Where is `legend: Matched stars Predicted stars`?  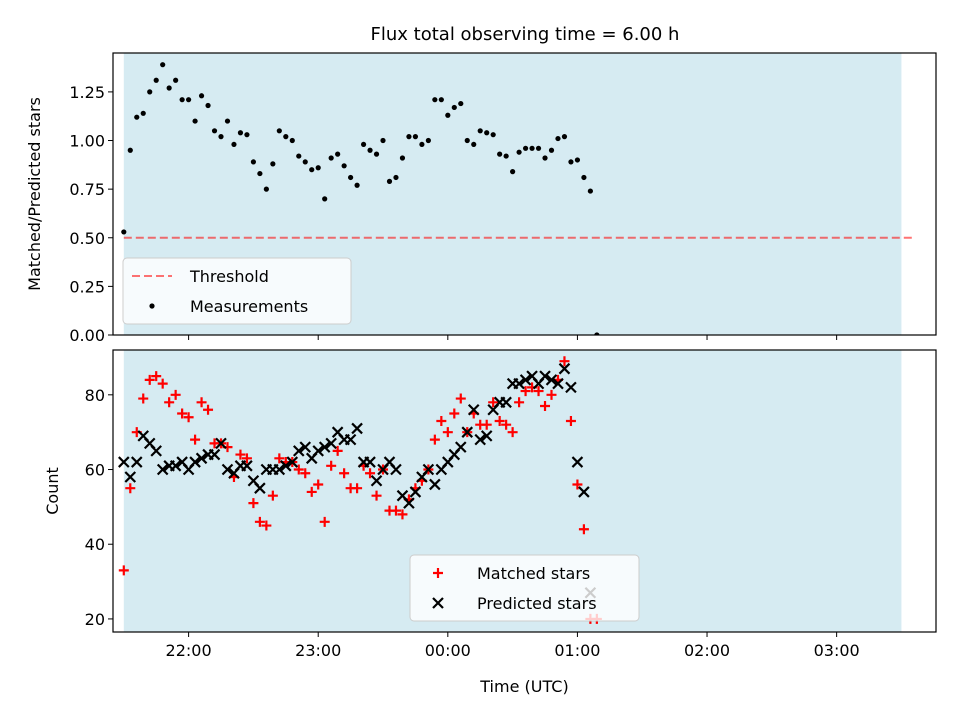 legend: Matched stars Predicted stars is located at coordinates (524, 588).